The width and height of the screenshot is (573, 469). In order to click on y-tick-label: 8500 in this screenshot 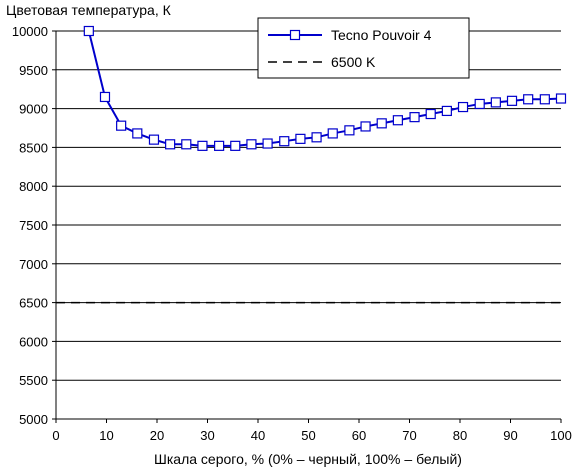, I will do `click(33, 147)`.